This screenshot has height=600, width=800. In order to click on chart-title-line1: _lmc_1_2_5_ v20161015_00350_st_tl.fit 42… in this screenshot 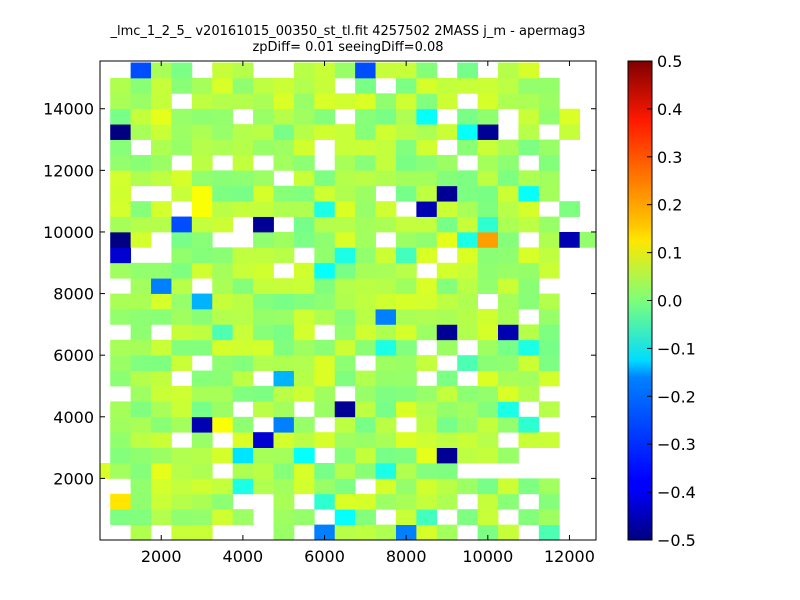, I will do `click(348, 31)`.